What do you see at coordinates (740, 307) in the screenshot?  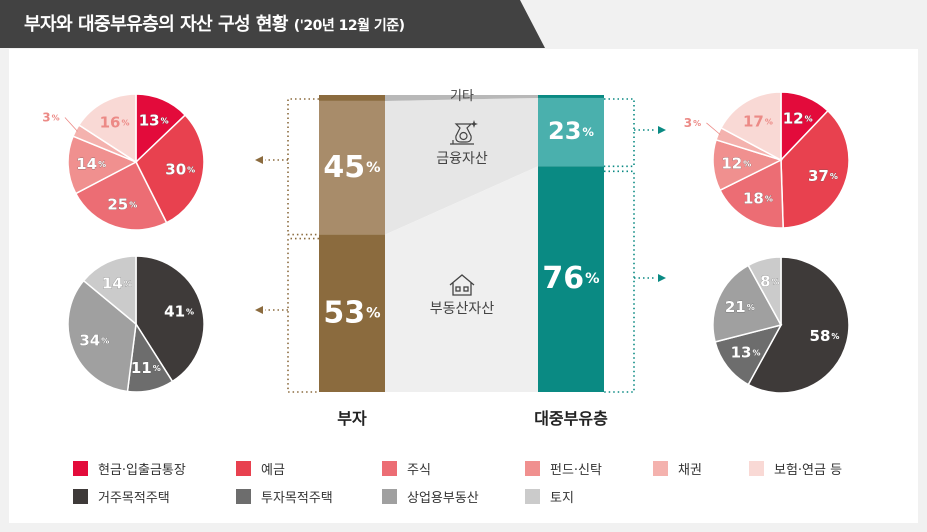 I see `pie-value-label: 21%` at bounding box center [740, 307].